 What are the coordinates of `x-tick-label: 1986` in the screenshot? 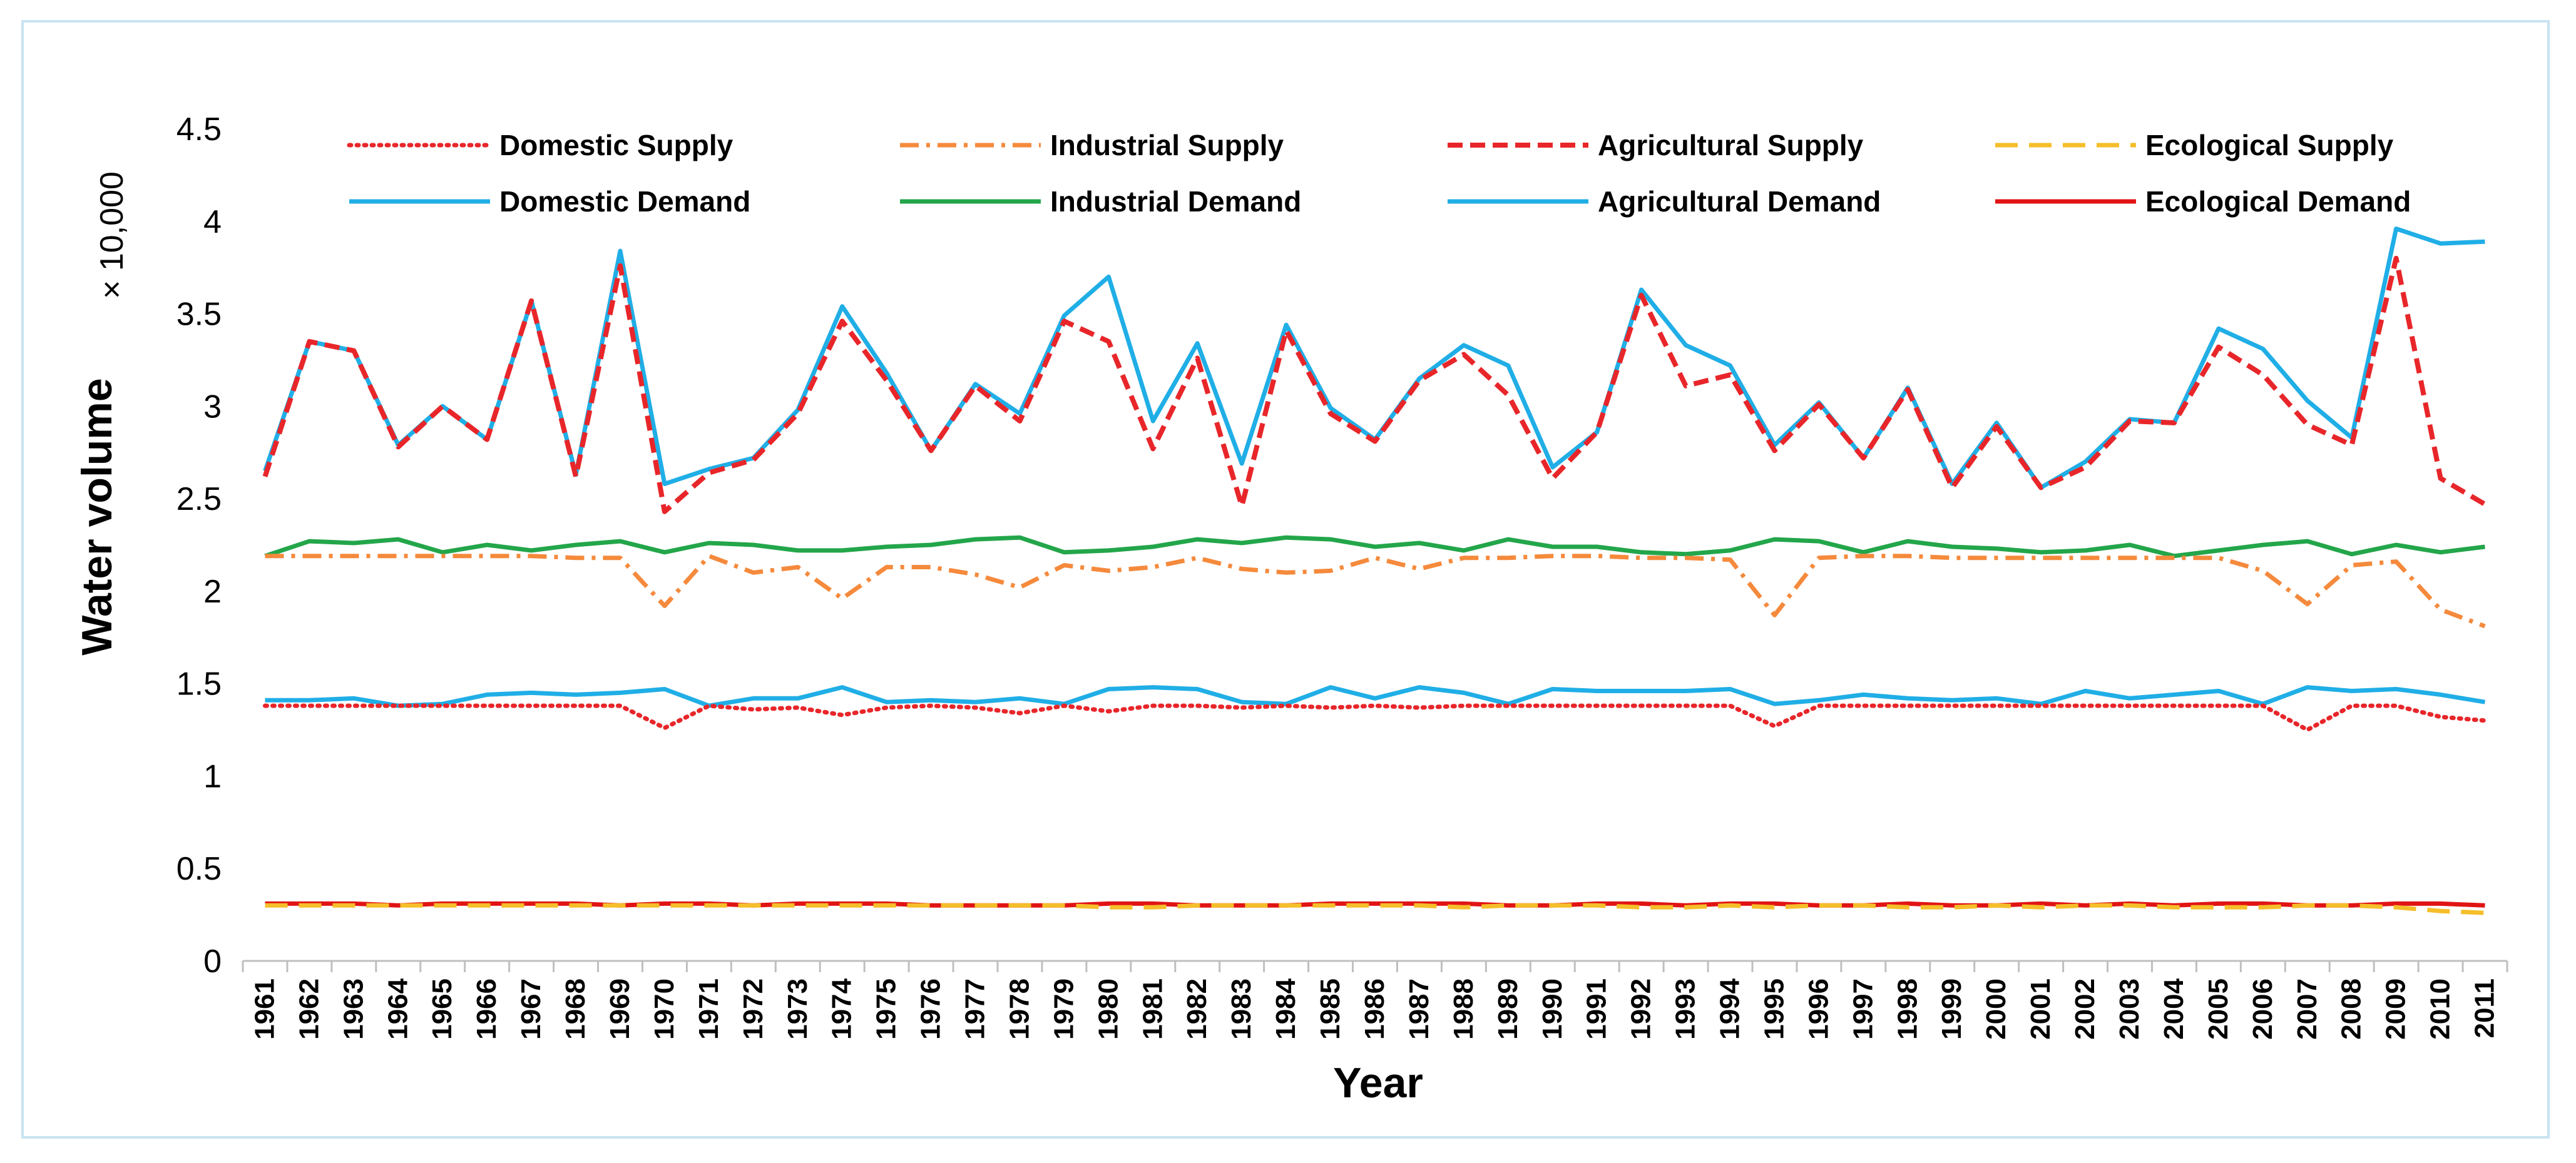 It's located at (1374, 1009).